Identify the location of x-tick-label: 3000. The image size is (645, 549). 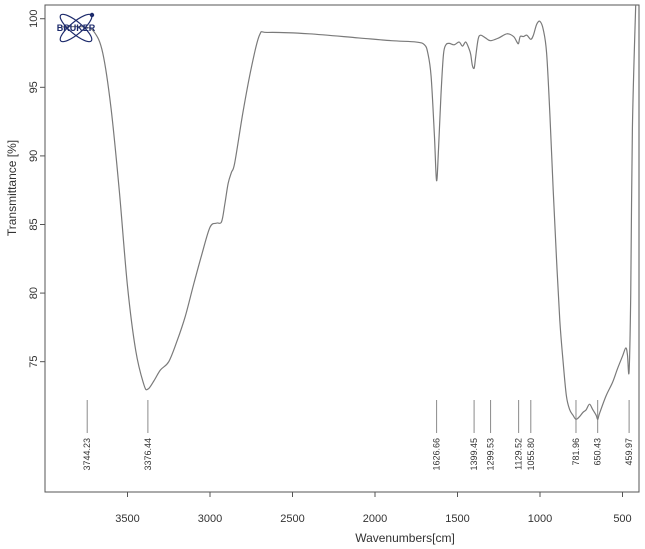
(210, 519).